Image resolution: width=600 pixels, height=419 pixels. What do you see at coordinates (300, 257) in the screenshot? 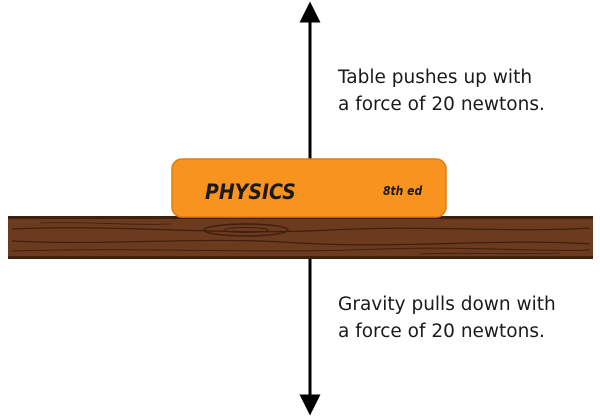
I see `table-bottom-edge` at bounding box center [300, 257].